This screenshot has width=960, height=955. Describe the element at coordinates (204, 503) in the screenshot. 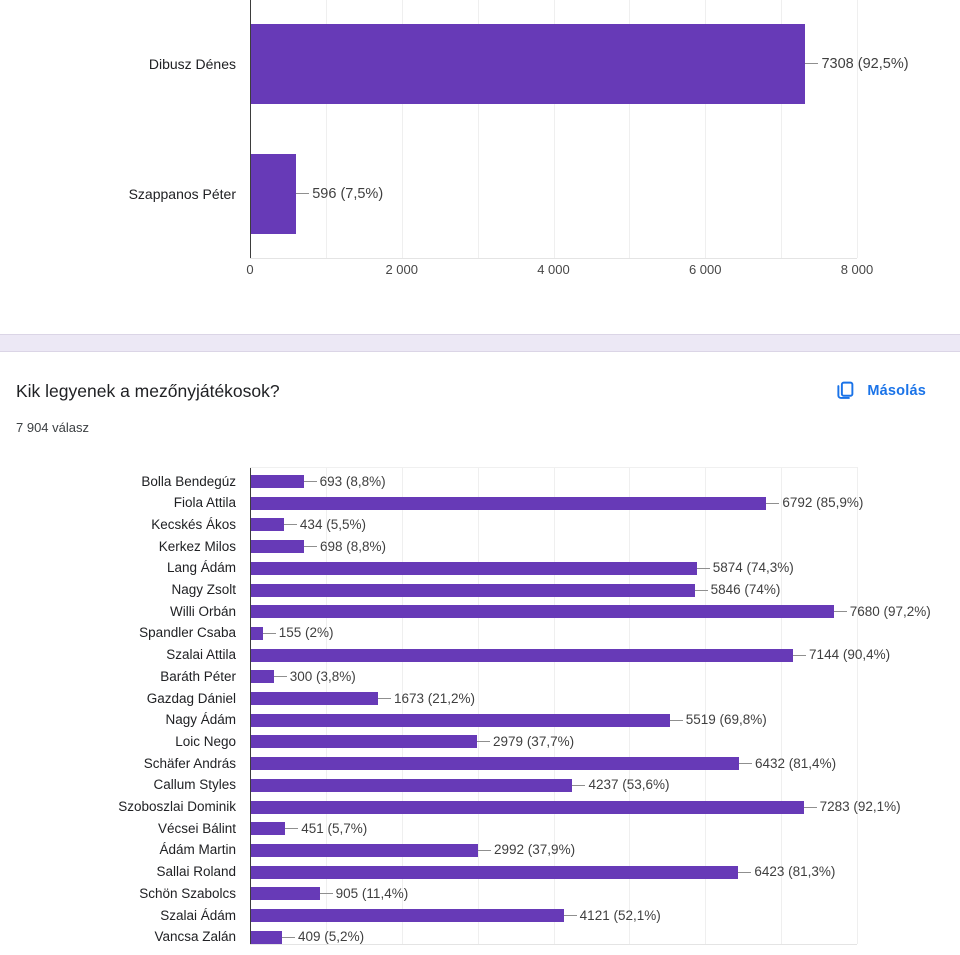

I see `category-label: Fiola Attila` at that location.